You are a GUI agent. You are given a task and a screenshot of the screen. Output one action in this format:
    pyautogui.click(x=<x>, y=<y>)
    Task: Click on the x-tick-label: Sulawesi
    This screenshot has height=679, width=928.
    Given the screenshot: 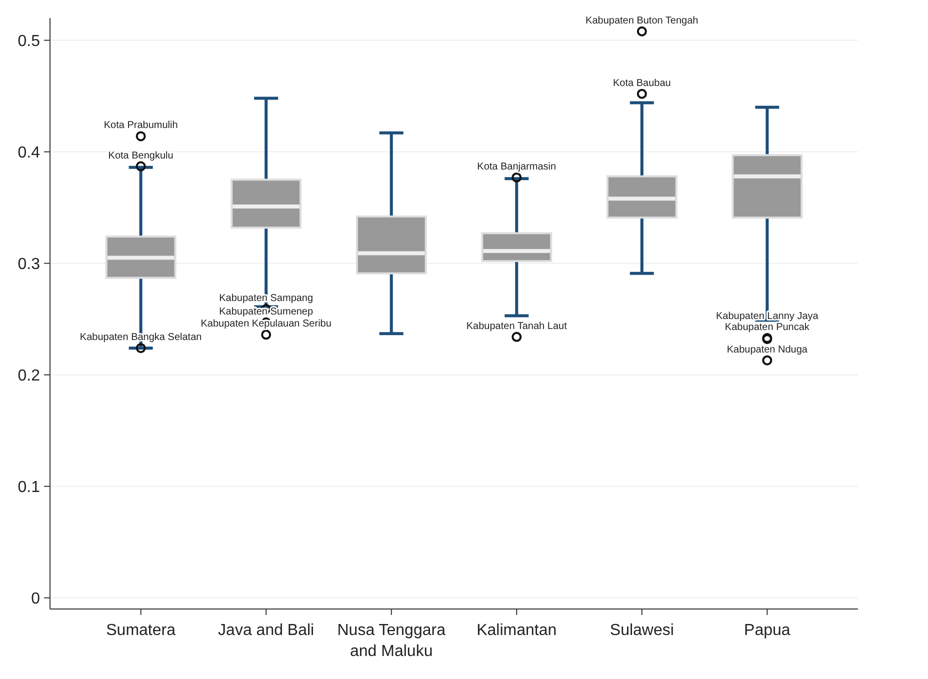 What is the action you would take?
    pyautogui.click(x=642, y=630)
    